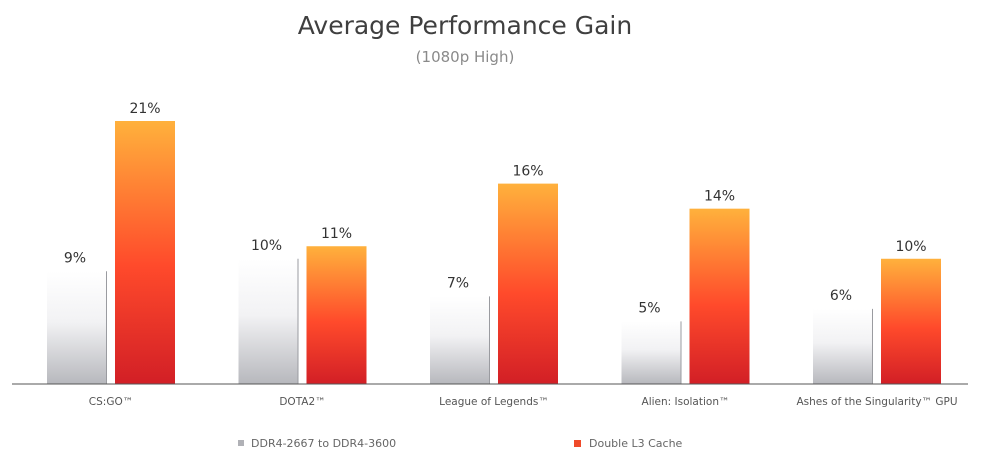 This screenshot has height=470, width=985. What do you see at coordinates (841, 296) in the screenshot?
I see `data-label: 6%` at bounding box center [841, 296].